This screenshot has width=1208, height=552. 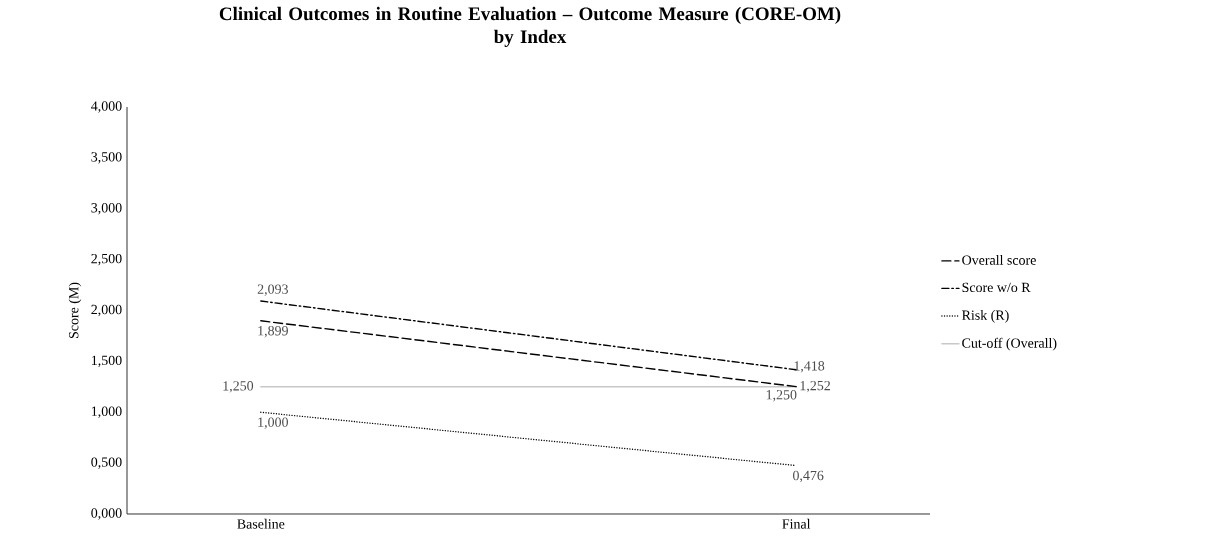 I want to click on chart-title: Clinical Outcomes in Routine Evaluation – Outcome Measure (CORE-OM), so click(x=530, y=15).